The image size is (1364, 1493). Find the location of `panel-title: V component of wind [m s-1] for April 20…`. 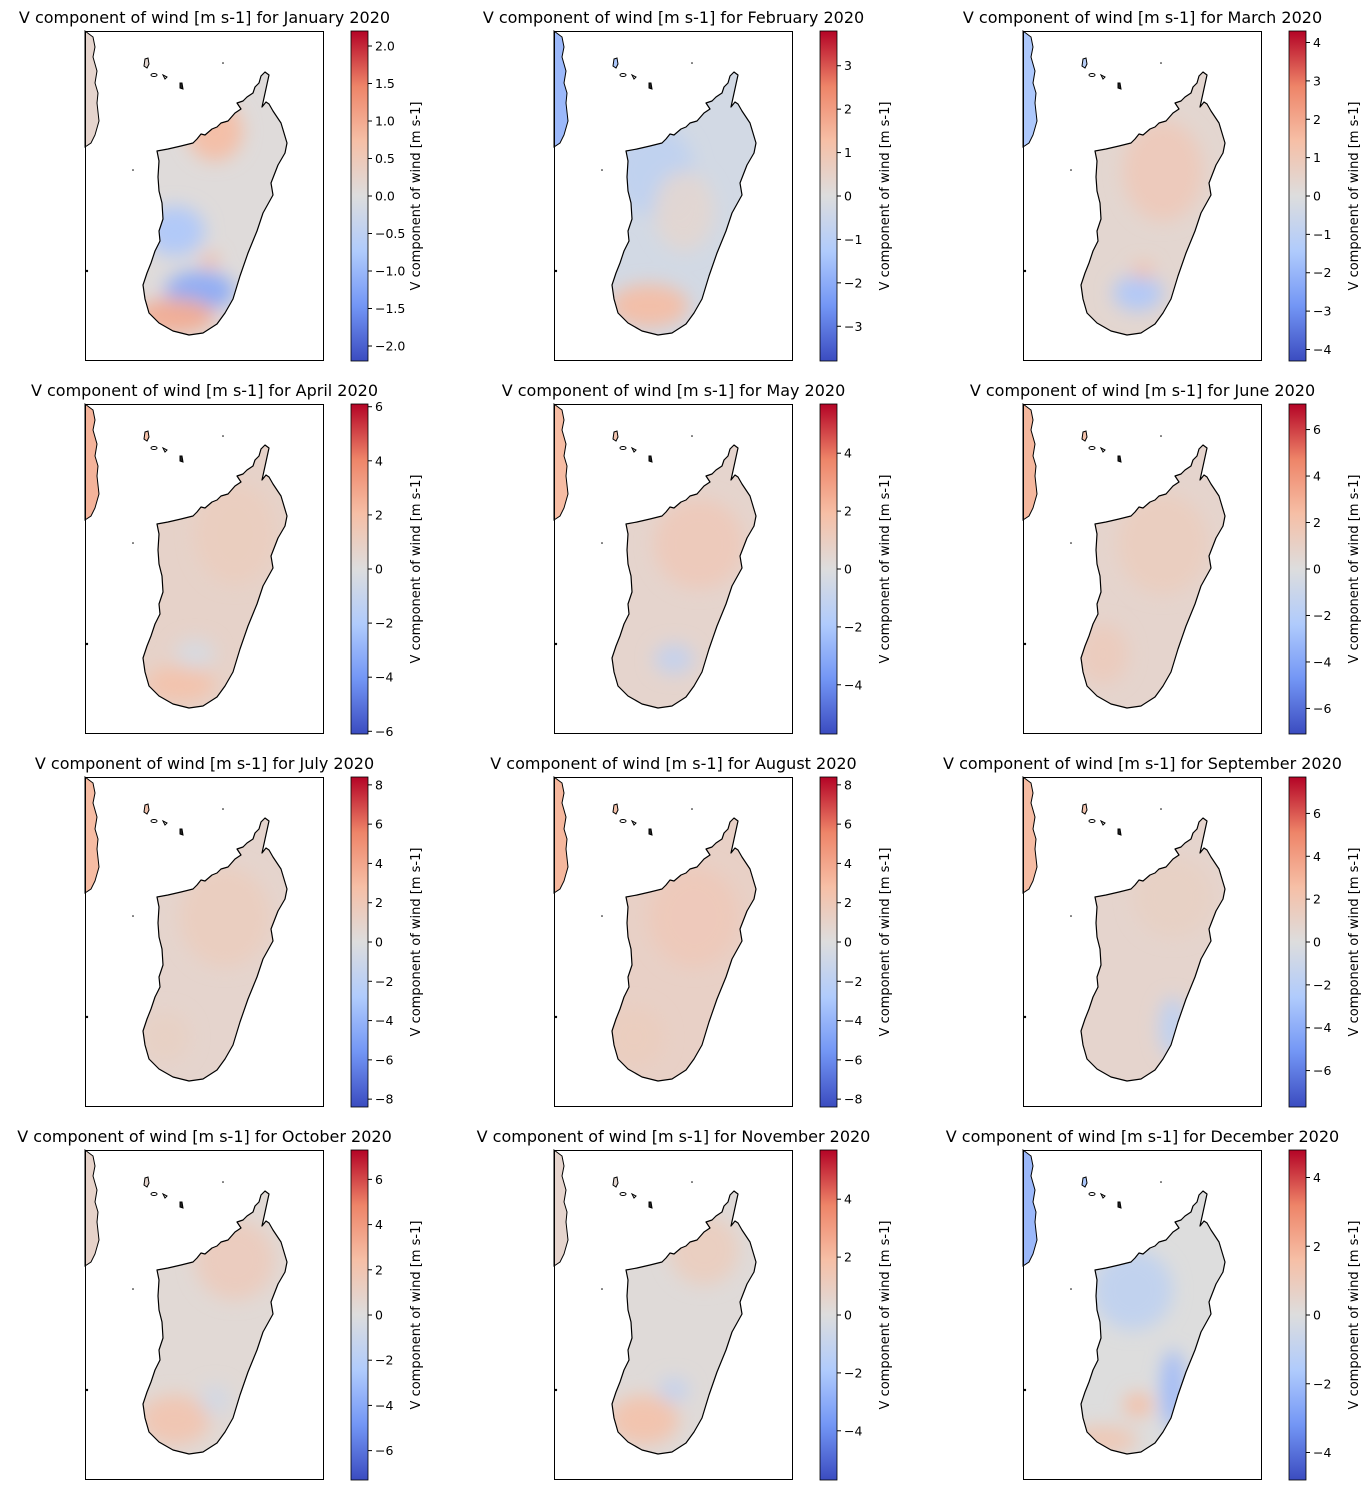

panel-title: V component of wind [m s-1] for April 20… is located at coordinates (204, 390).